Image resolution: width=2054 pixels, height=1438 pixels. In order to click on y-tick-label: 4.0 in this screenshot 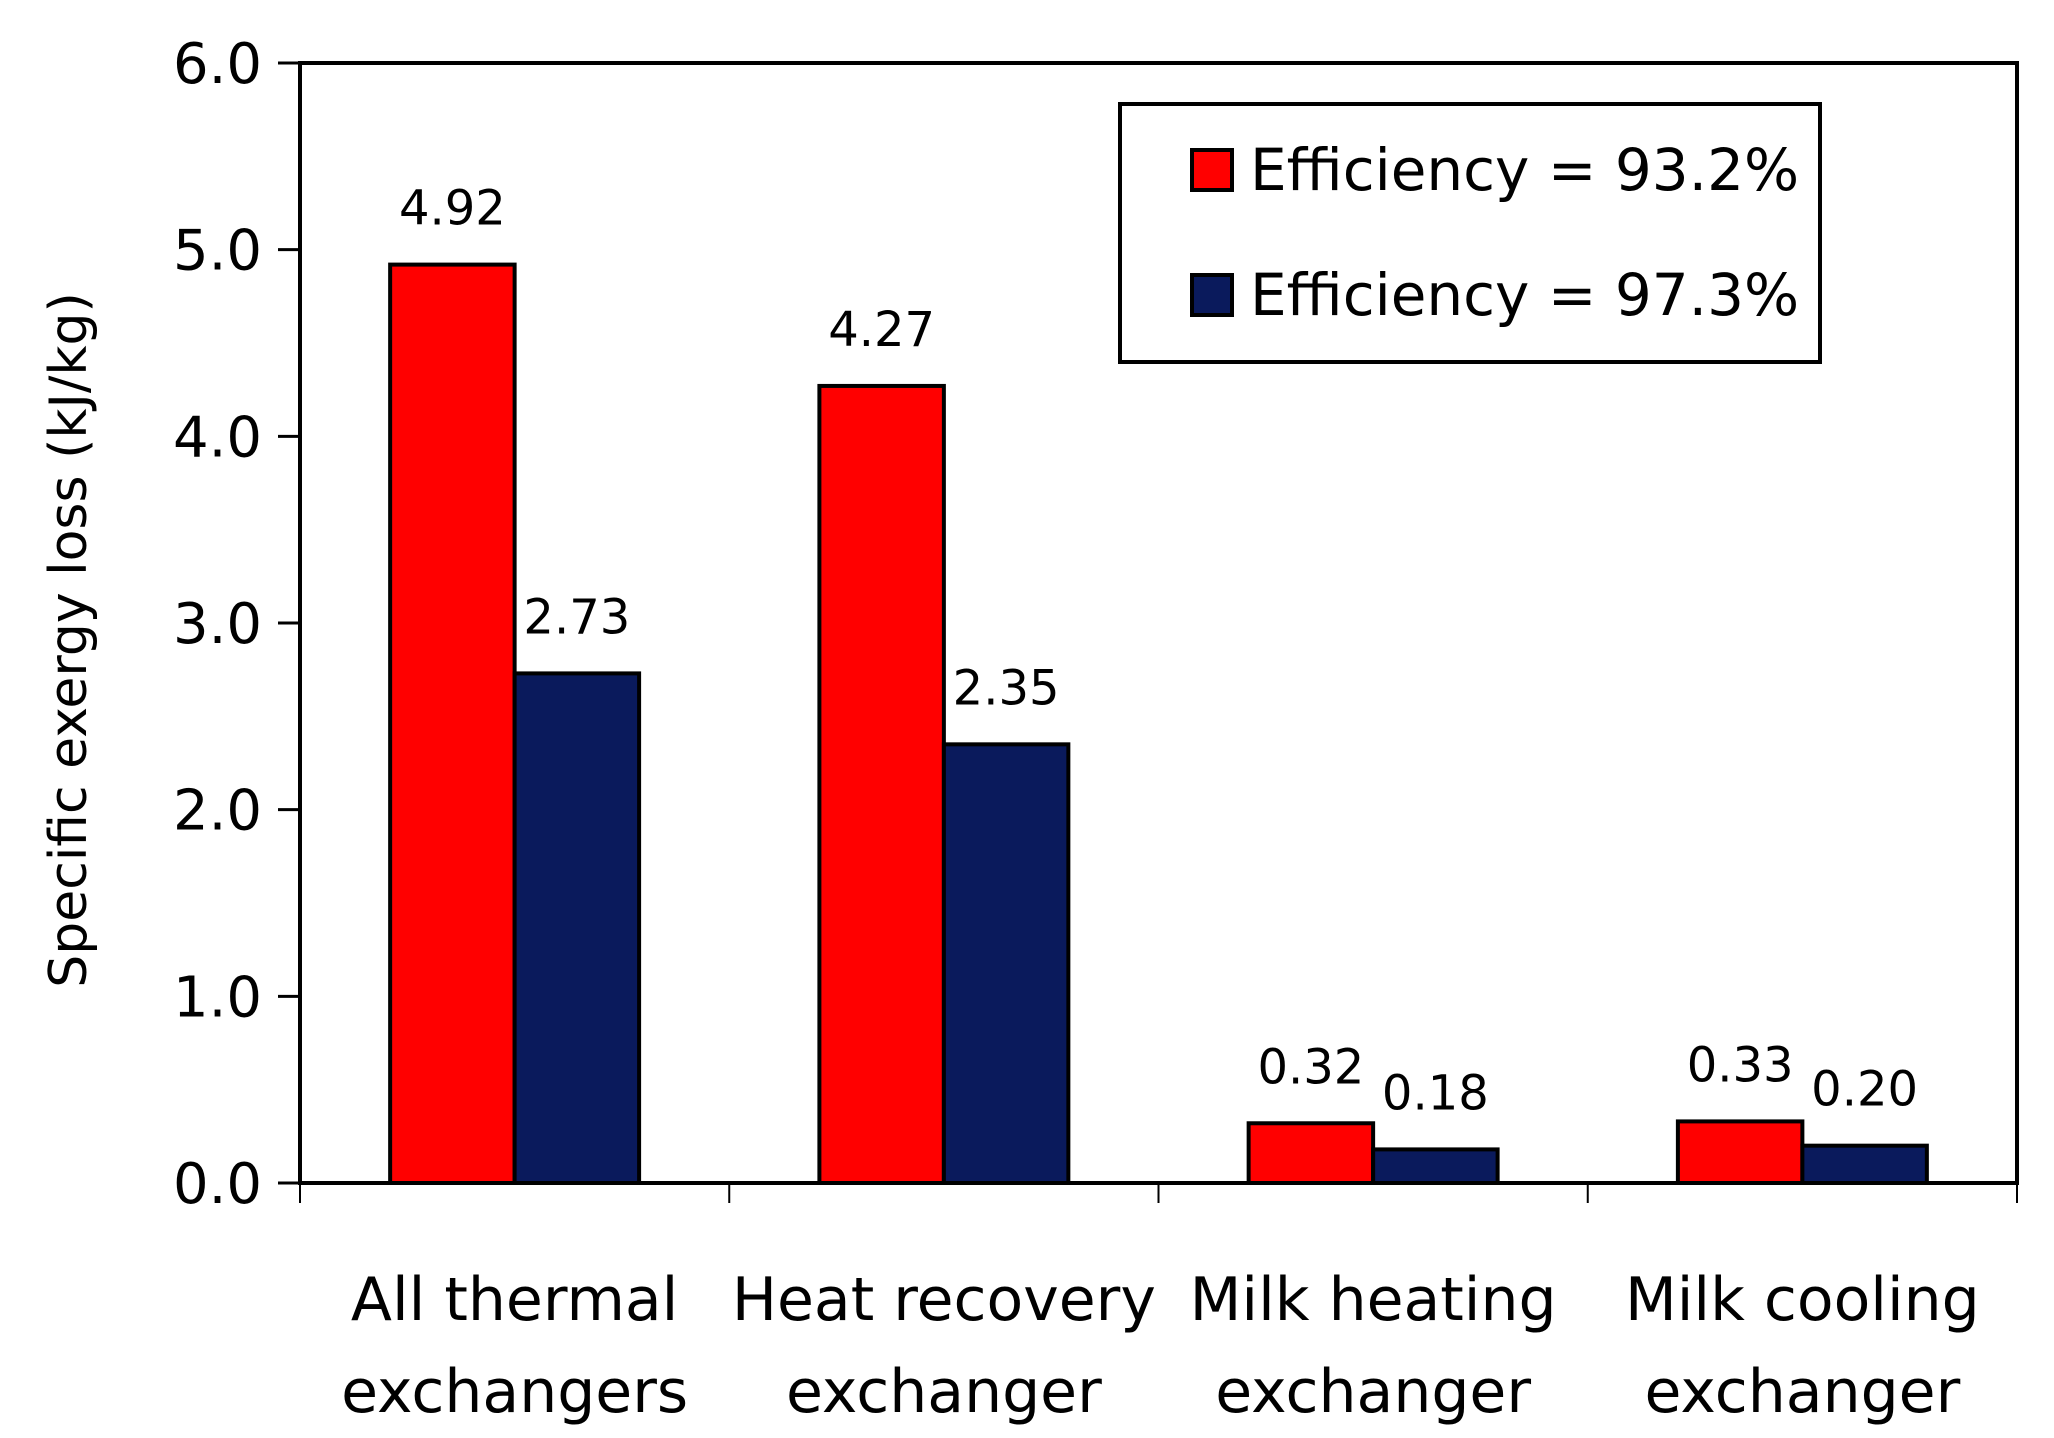, I will do `click(217, 437)`.